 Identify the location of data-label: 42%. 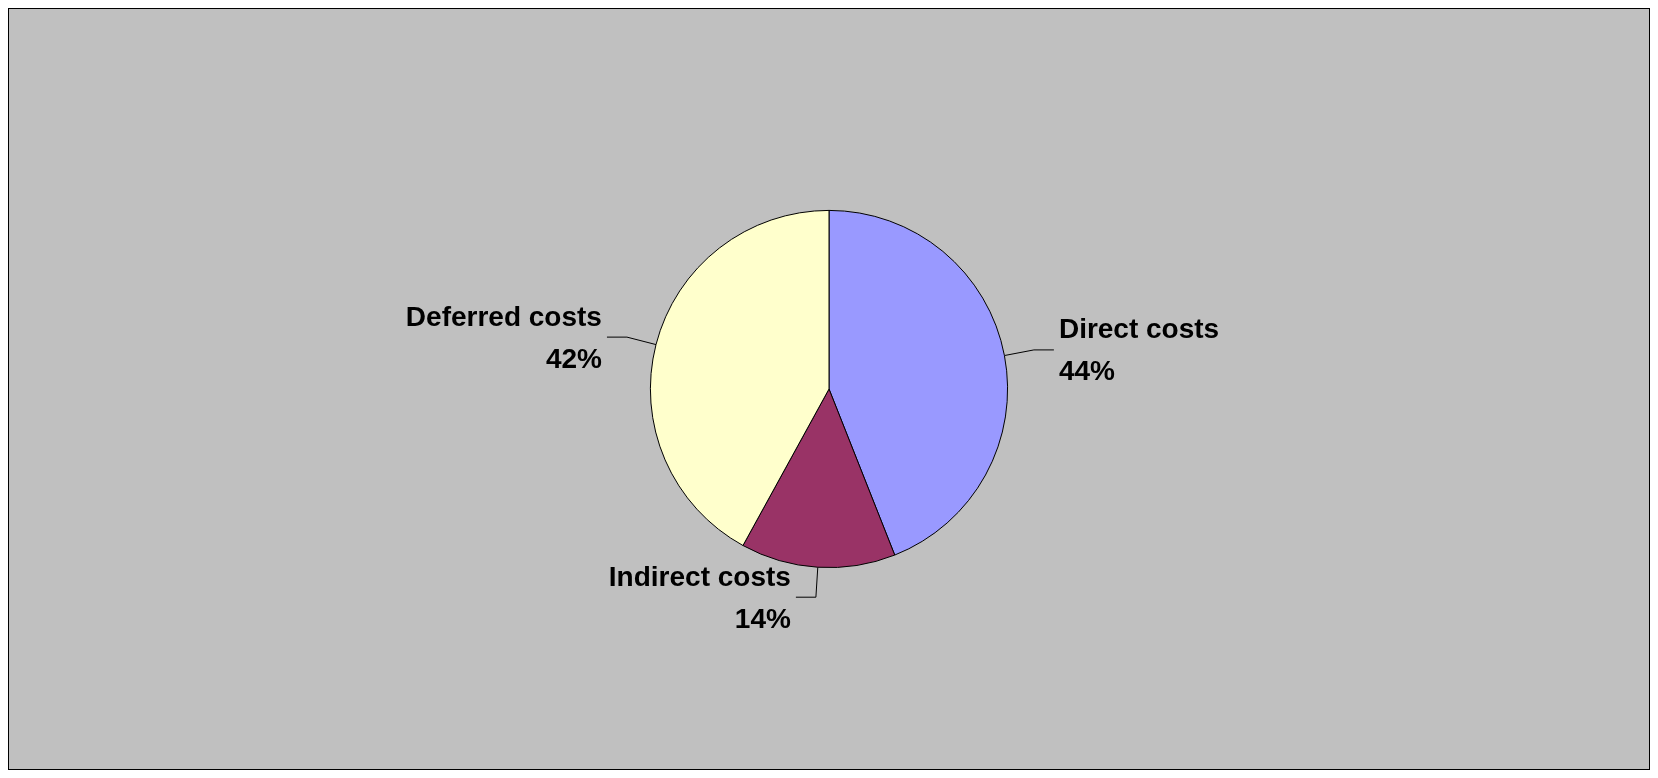
(574, 358).